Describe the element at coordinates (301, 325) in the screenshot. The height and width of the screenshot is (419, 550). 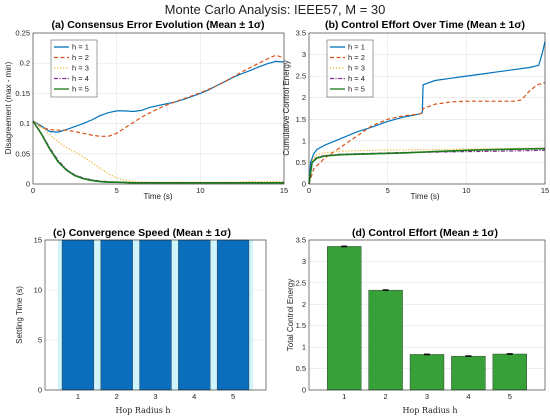
I see `panel-d-ytick-label: 1.5` at that location.